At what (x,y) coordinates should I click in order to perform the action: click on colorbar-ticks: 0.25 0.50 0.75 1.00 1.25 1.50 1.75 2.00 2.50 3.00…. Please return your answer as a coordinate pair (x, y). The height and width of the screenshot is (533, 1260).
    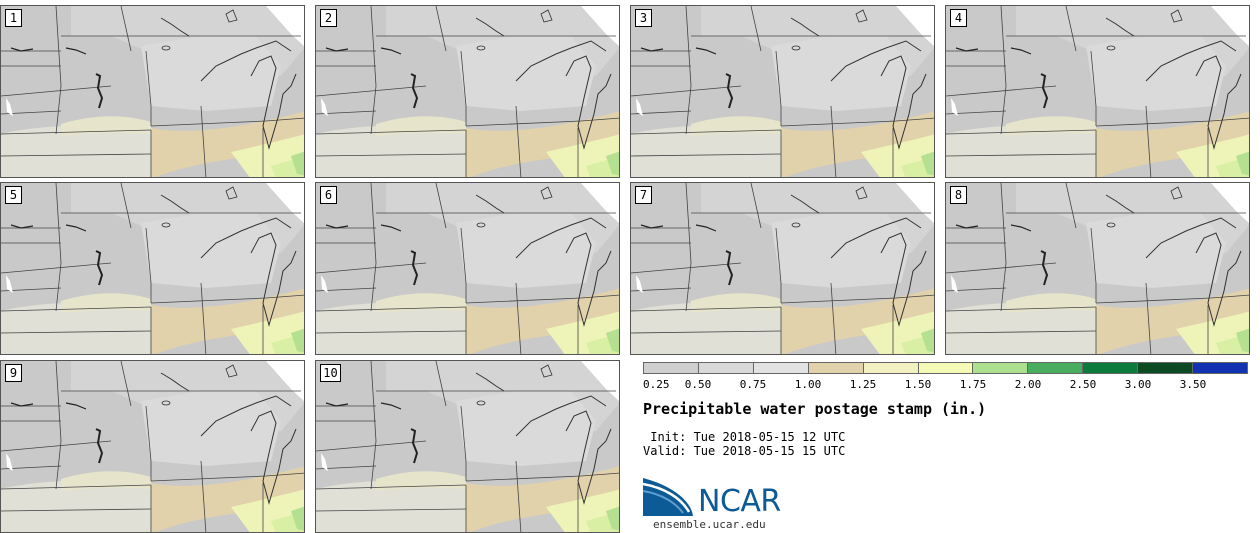
    Looking at the image, I should click on (945, 385).